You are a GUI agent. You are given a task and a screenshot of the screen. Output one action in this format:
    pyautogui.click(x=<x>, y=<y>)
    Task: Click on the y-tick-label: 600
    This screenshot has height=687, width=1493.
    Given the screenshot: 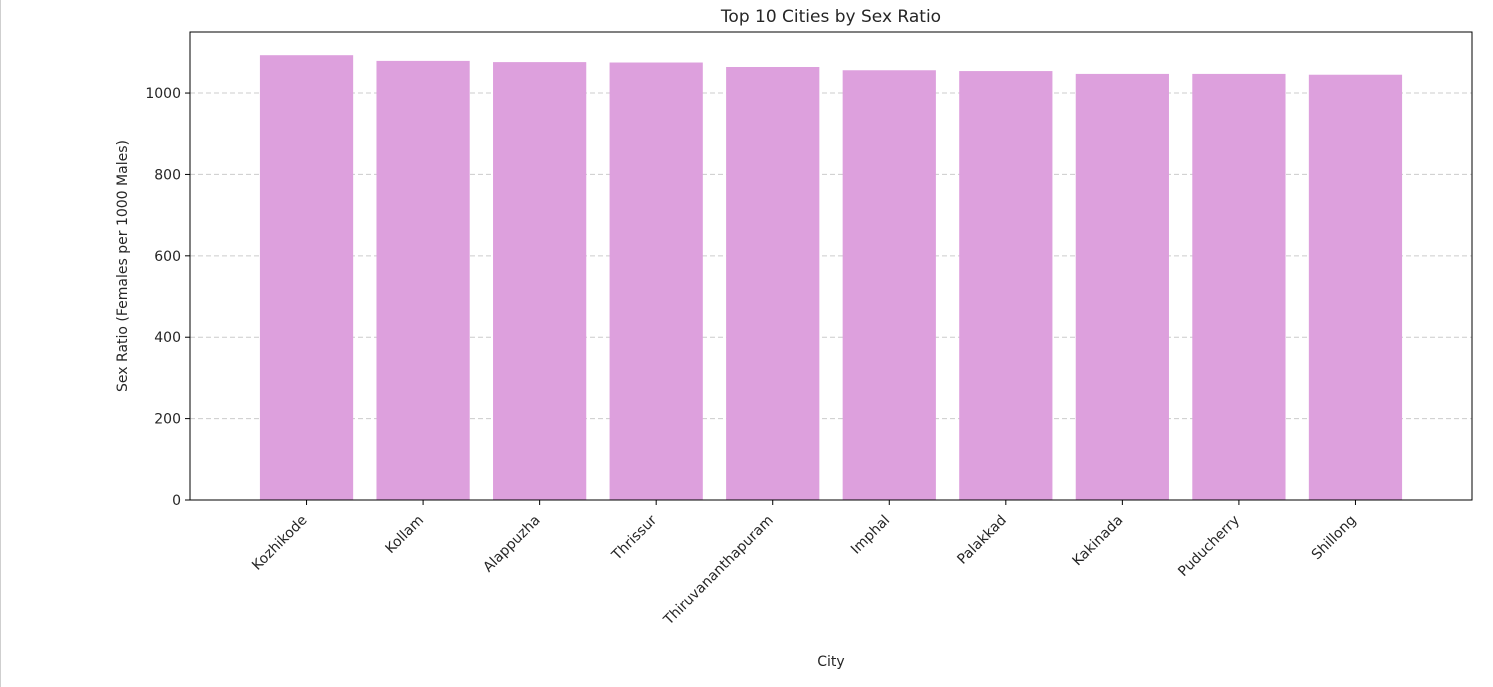 What is the action you would take?
    pyautogui.click(x=167, y=257)
    